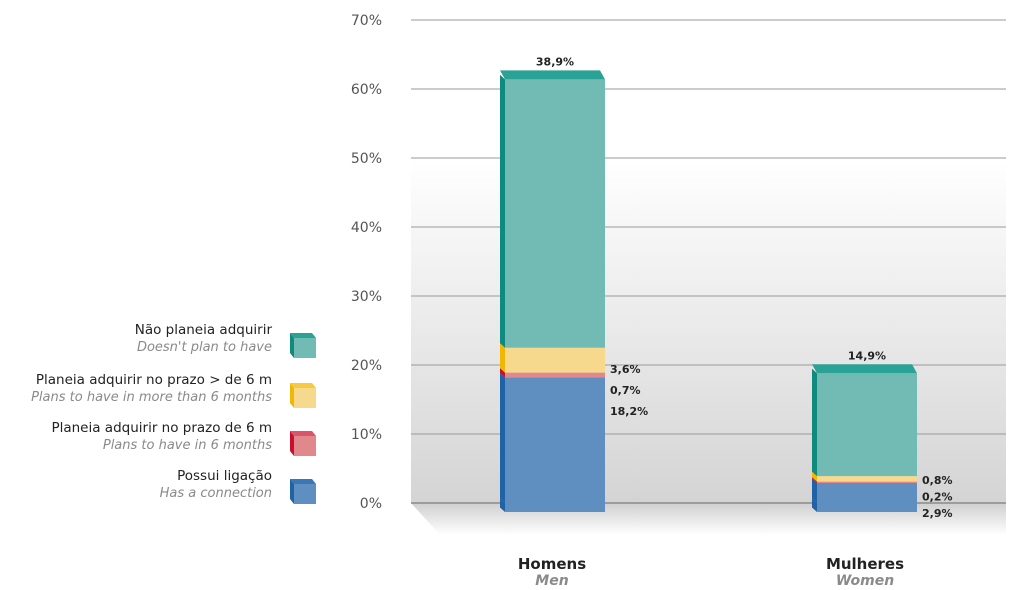 The height and width of the screenshot is (590, 1011). What do you see at coordinates (865, 564) in the screenshot?
I see `category-label-pt: Mulheres` at bounding box center [865, 564].